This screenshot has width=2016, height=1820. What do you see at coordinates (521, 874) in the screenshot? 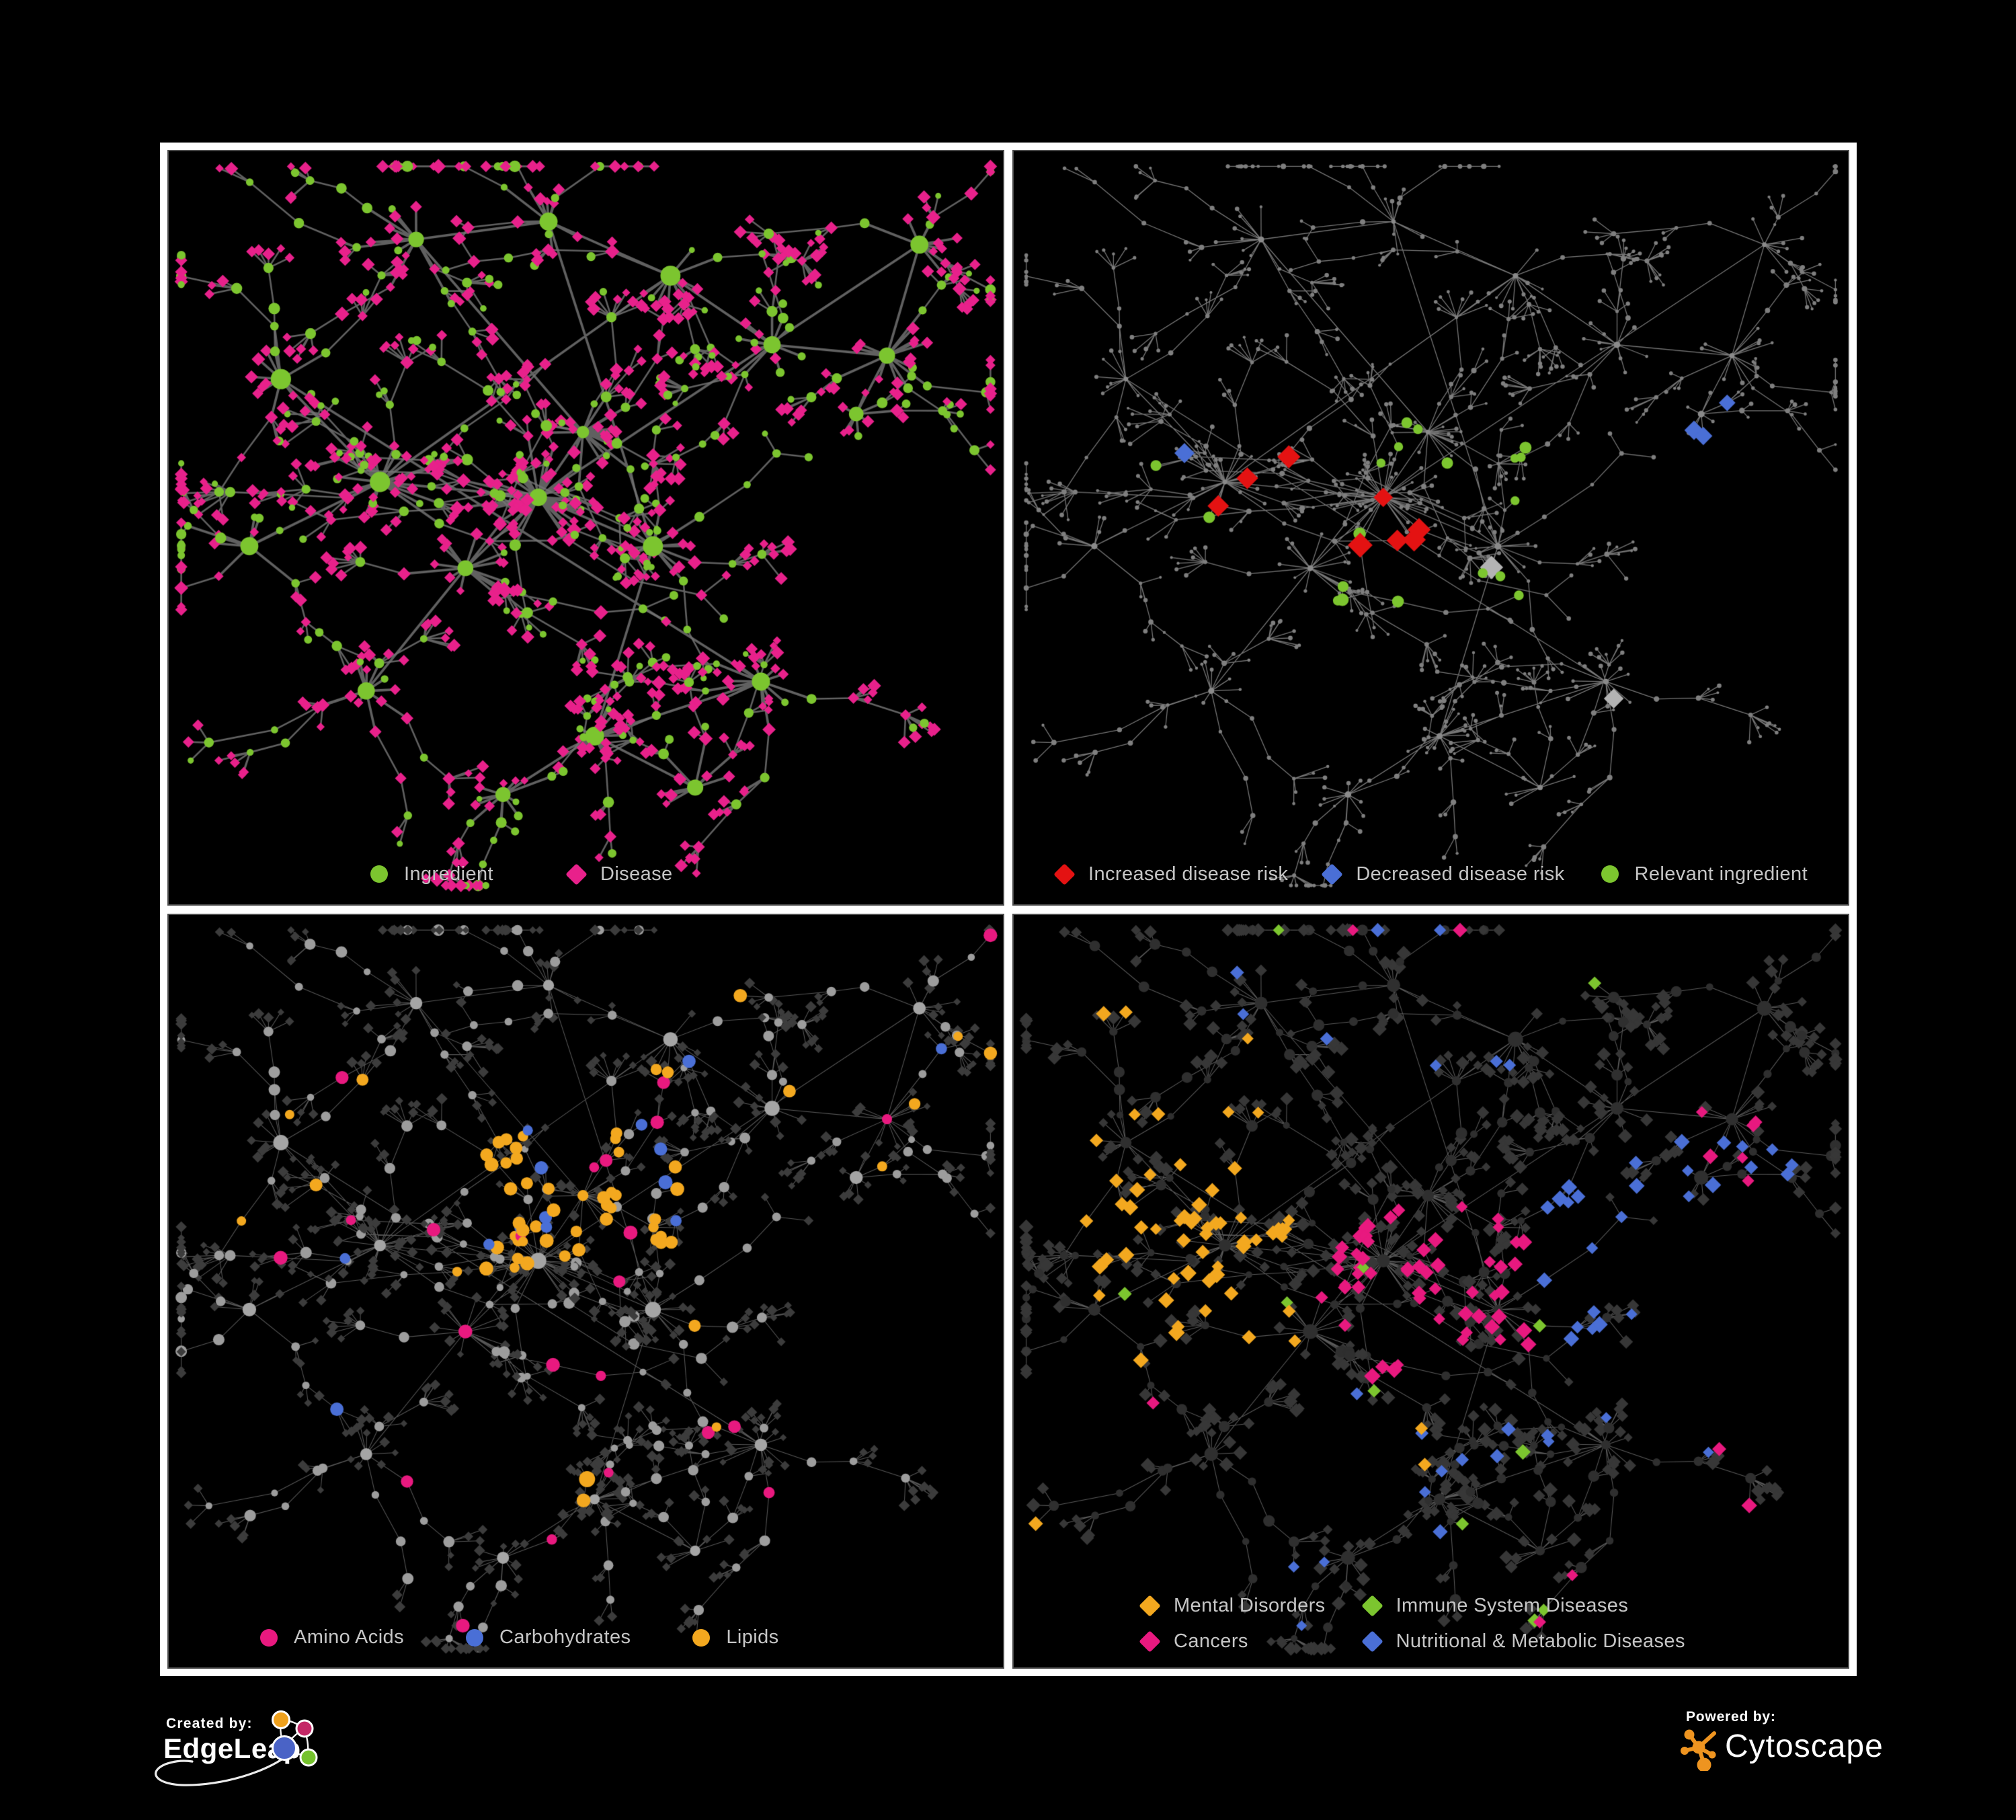
I see `legend-ingredient-disease: Ingredient Disease` at bounding box center [521, 874].